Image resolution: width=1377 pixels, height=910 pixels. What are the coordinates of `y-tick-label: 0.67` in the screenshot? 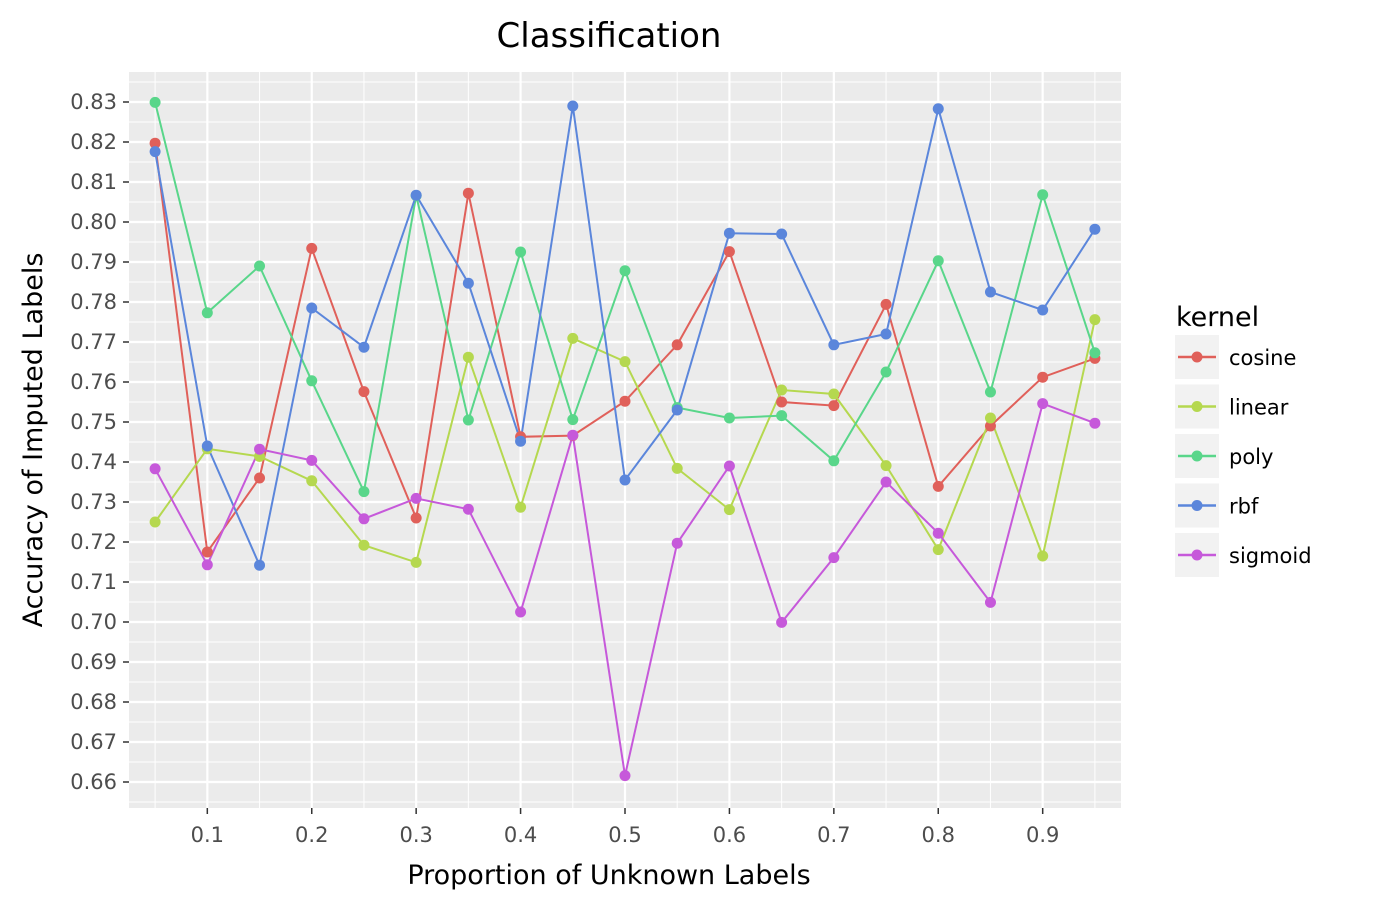 It's located at (93, 742).